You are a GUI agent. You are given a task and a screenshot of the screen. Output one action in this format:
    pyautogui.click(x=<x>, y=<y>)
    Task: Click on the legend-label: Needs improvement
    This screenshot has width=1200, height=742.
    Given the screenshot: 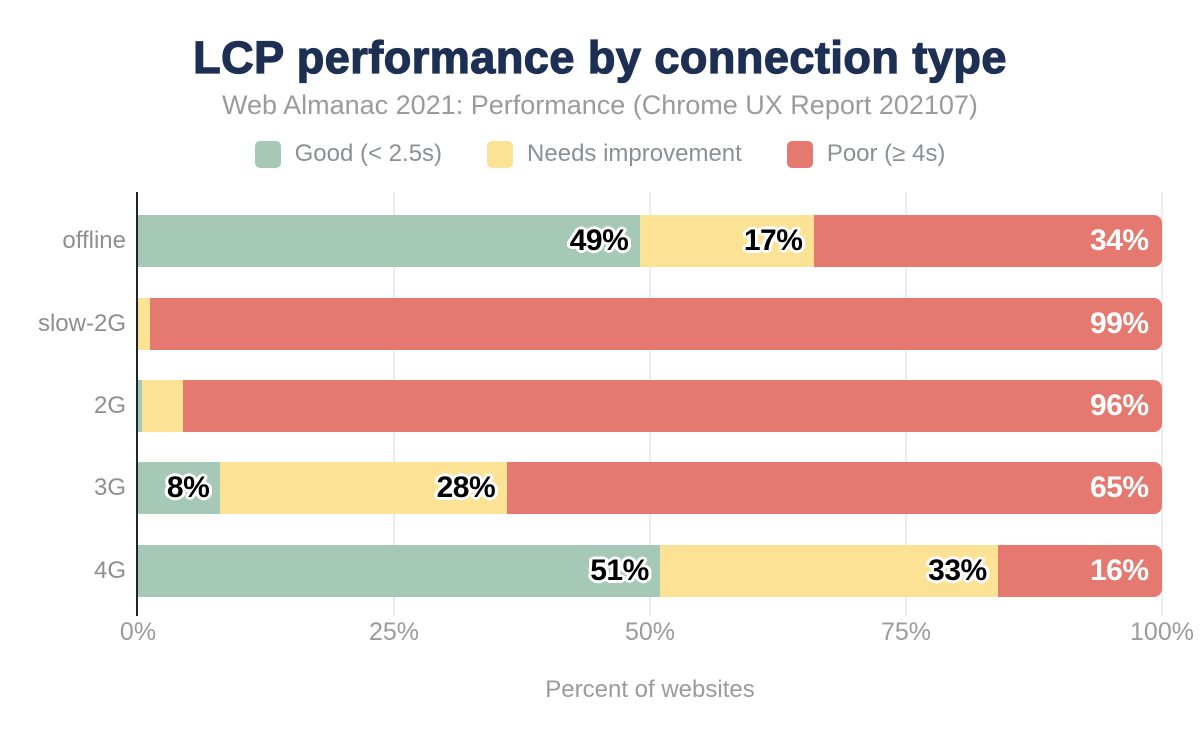 What is the action you would take?
    pyautogui.click(x=634, y=153)
    